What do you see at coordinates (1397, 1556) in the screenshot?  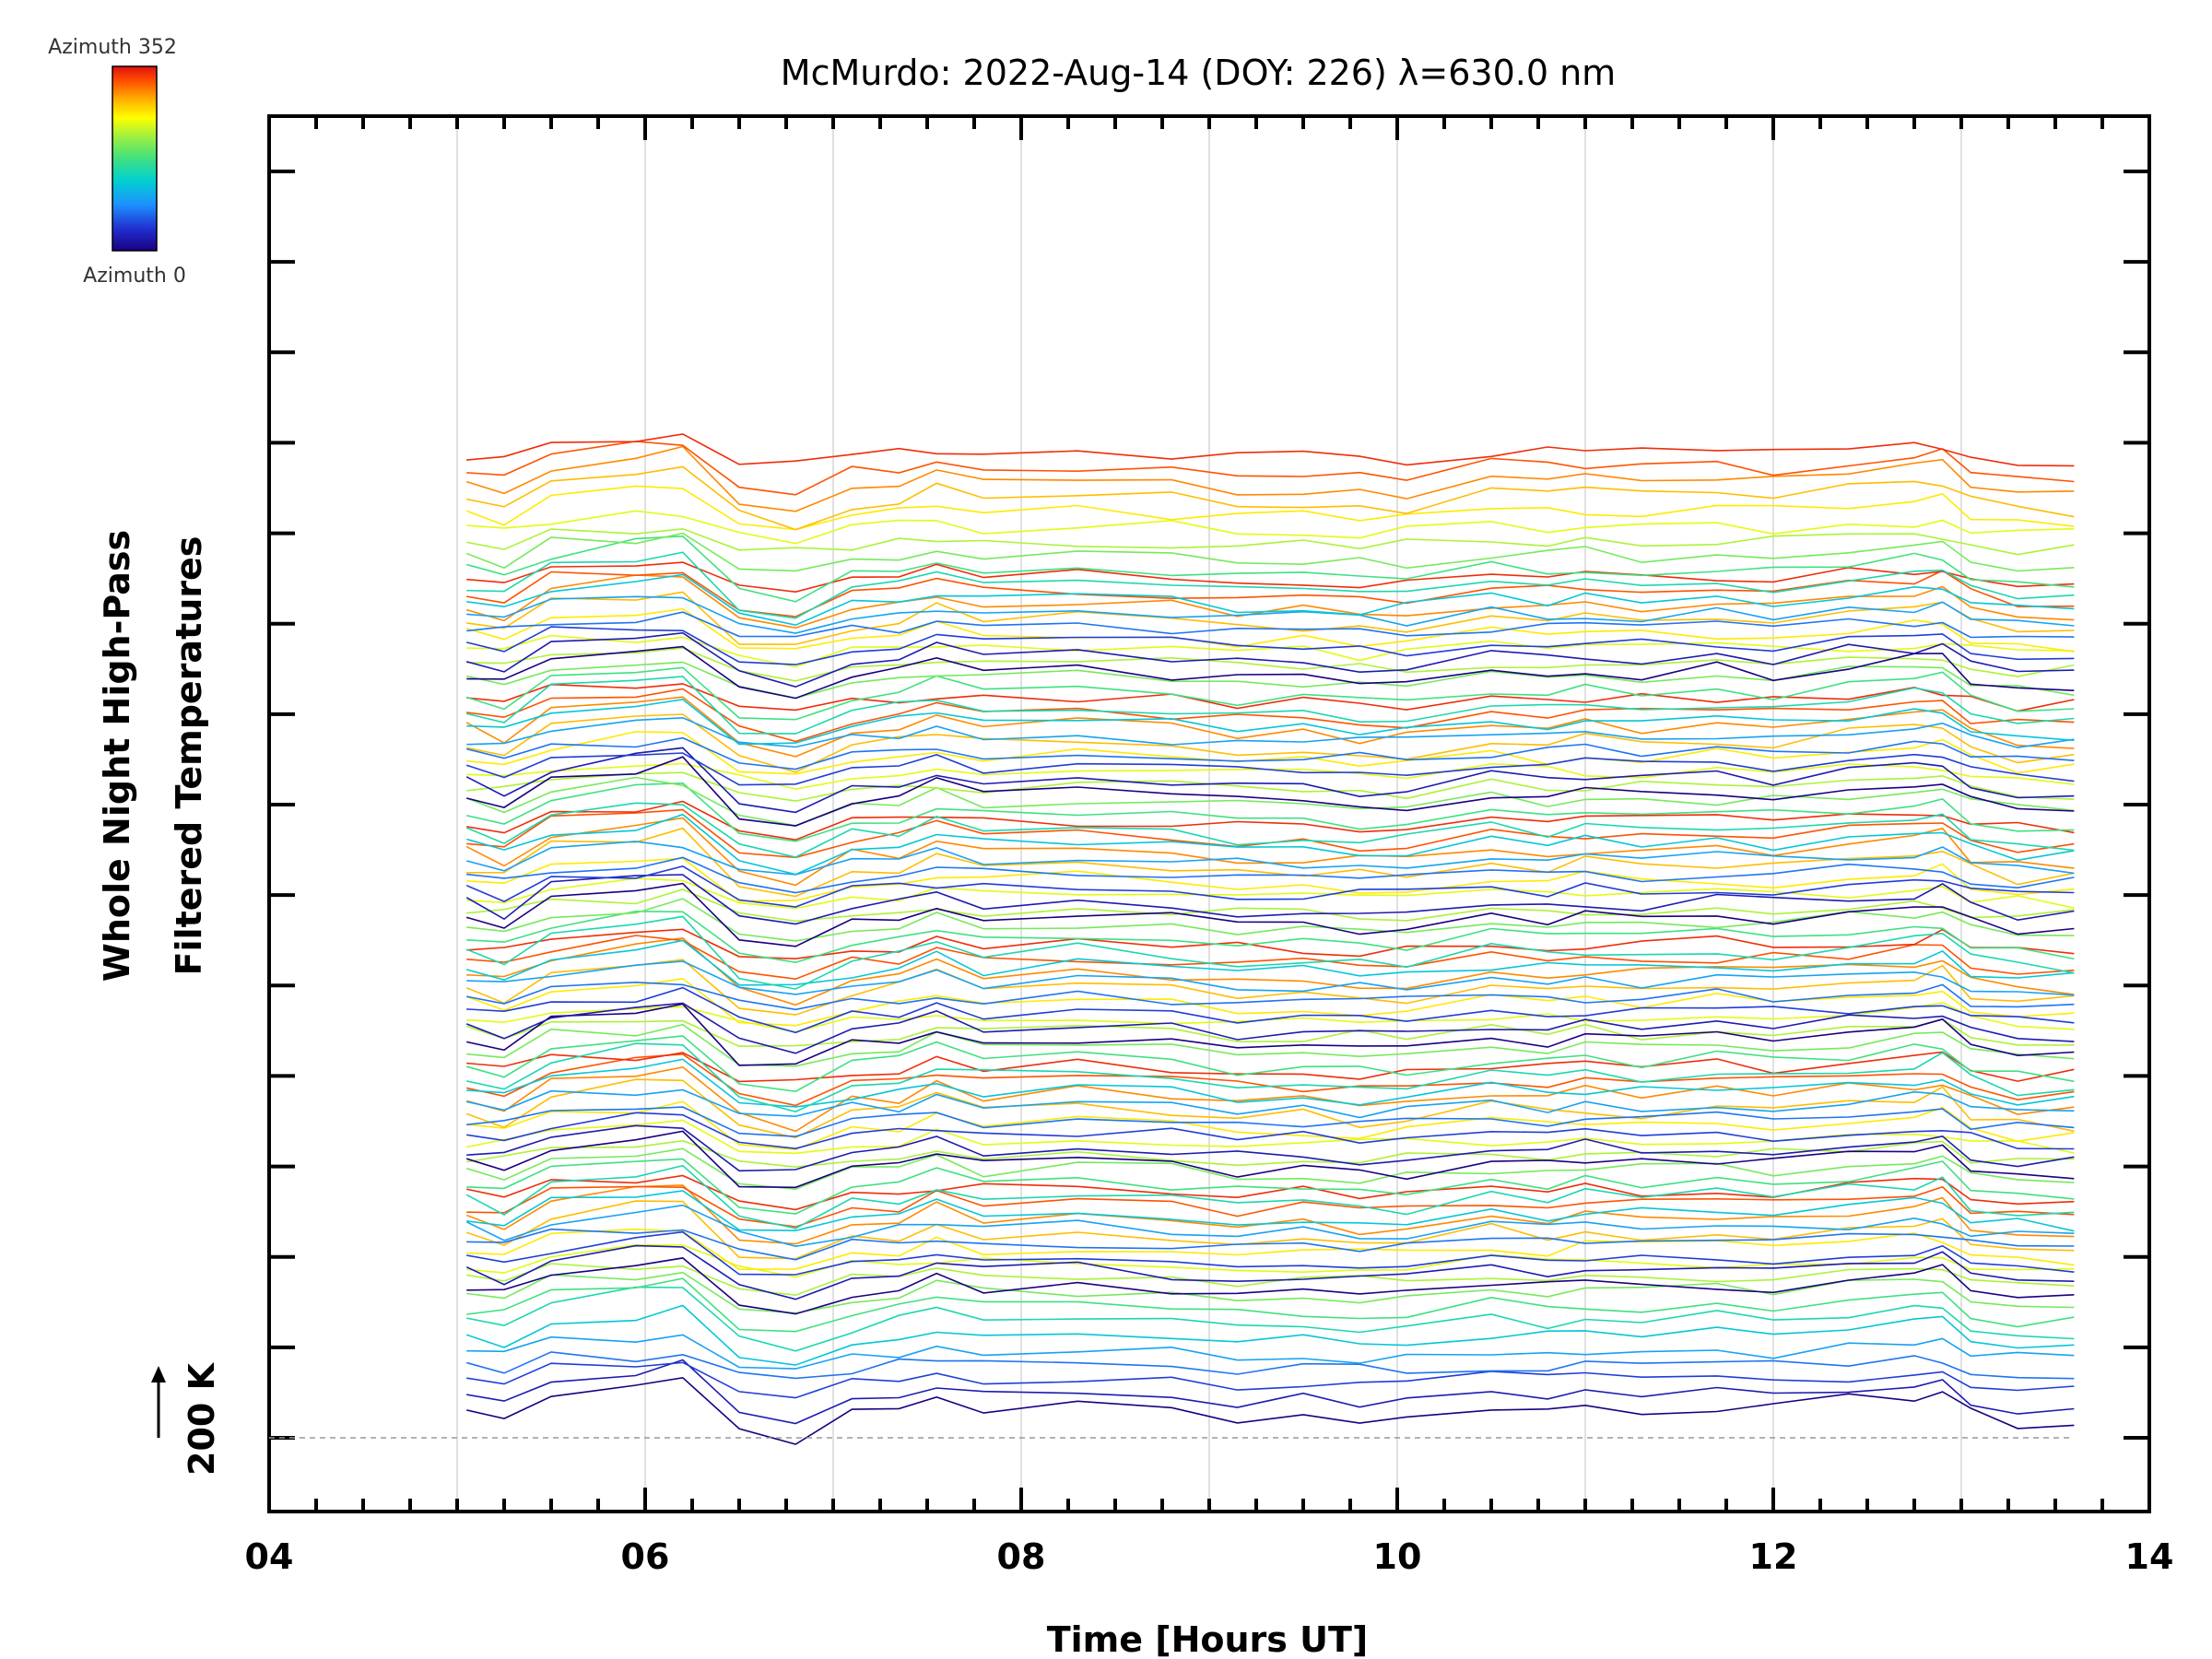 I see `x-tick-label: 10` at bounding box center [1397, 1556].